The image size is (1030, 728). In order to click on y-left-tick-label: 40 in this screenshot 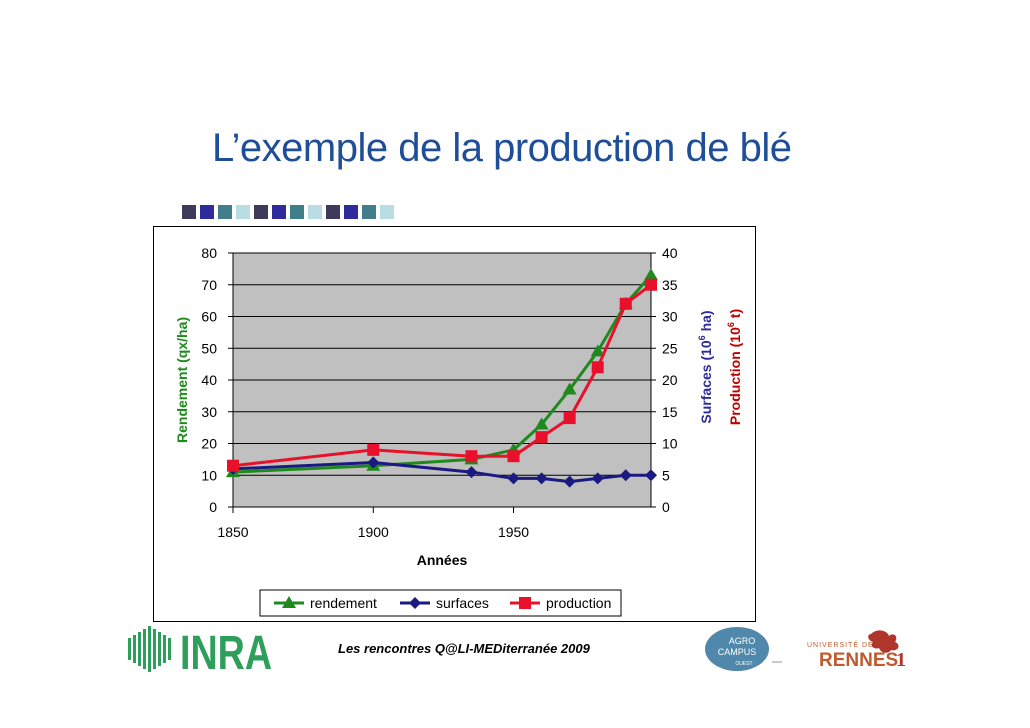, I will do `click(209, 380)`.